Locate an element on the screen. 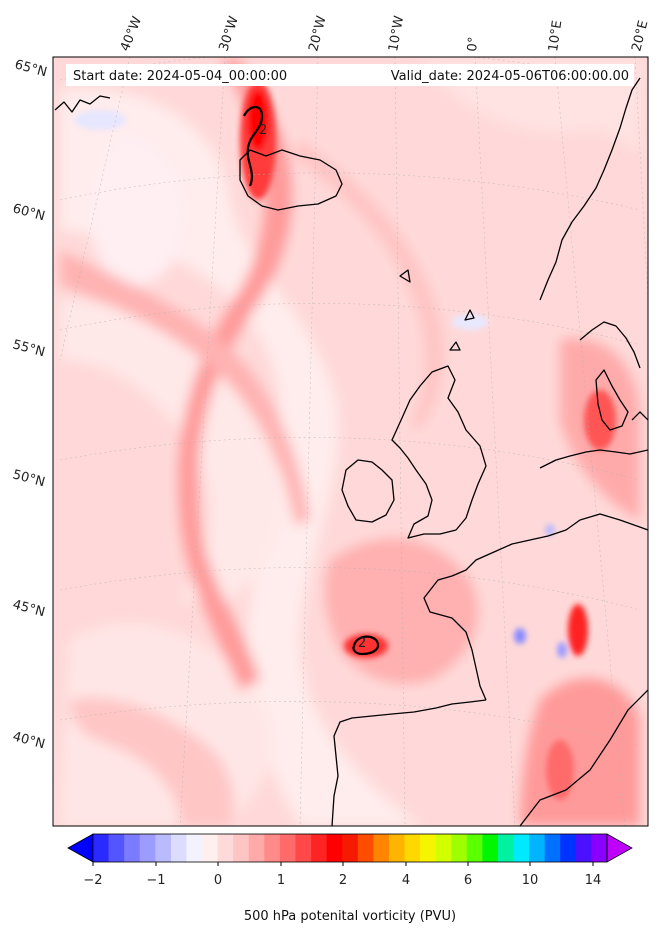  colorbar-cells is located at coordinates (350, 848).